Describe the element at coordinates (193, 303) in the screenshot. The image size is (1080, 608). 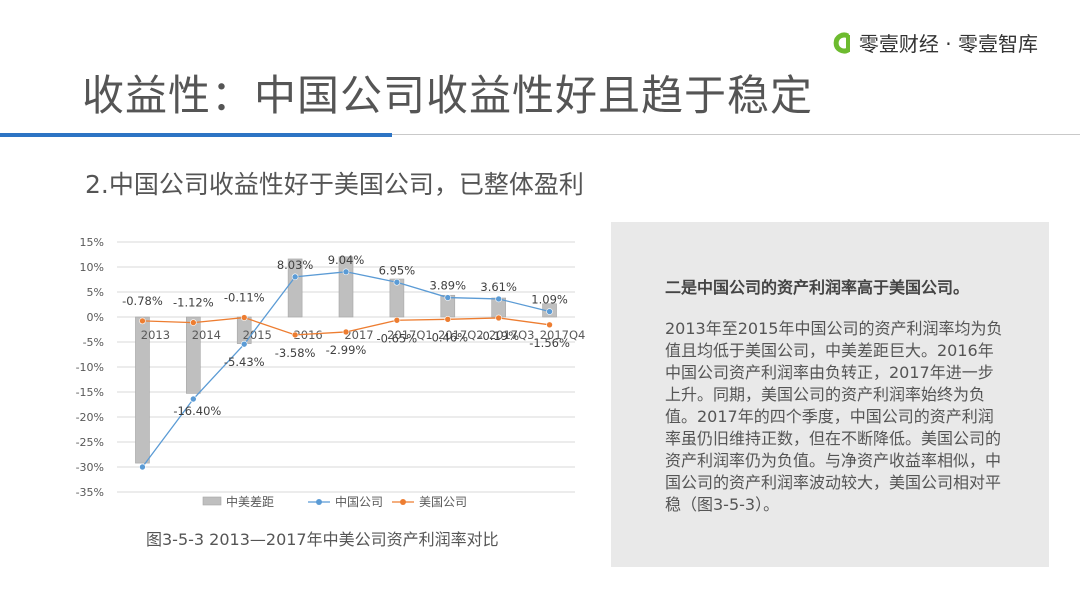
I see `us-data-label: -1.12%` at that location.